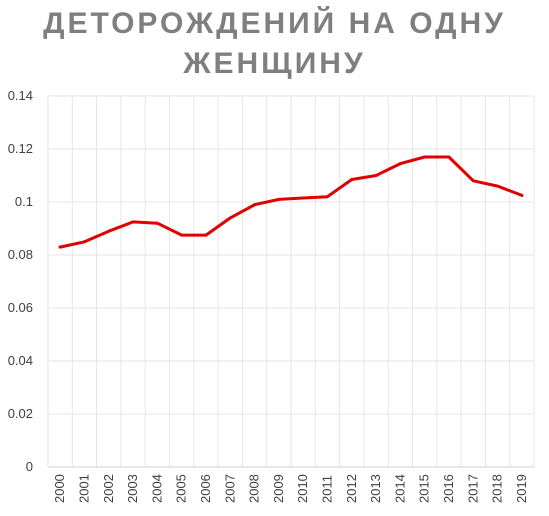  What do you see at coordinates (274, 63) in the screenshot?
I see `chart-title-line-2: ЖЕНЩИНУ` at bounding box center [274, 63].